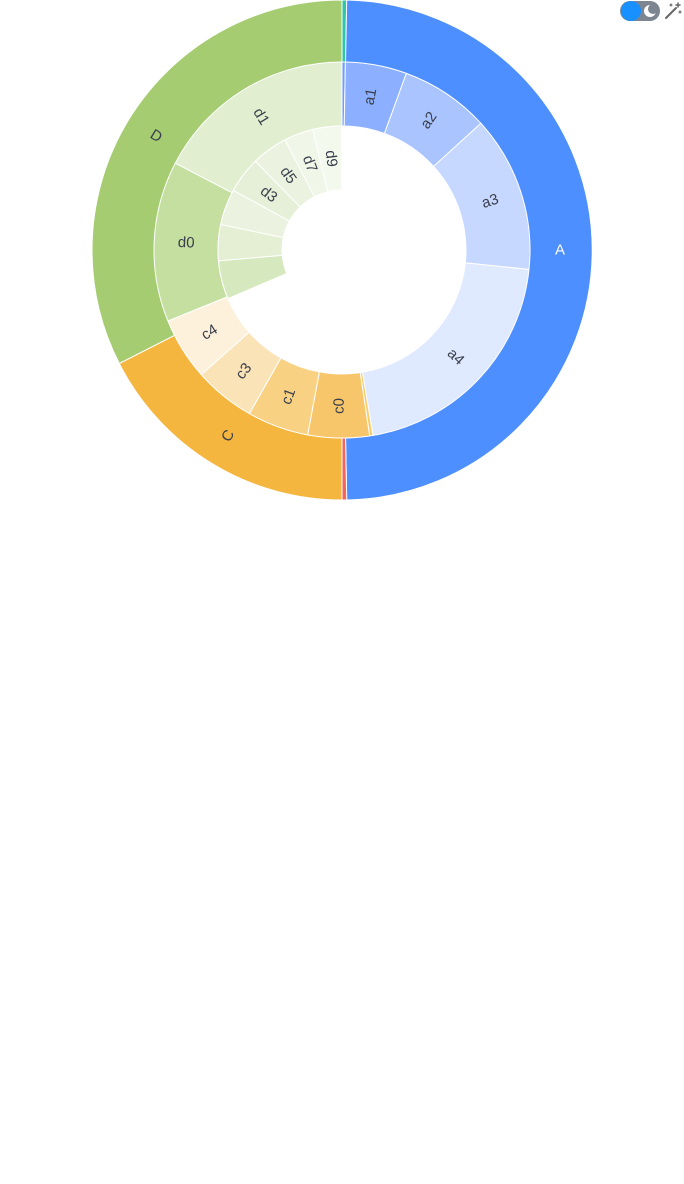  I want to click on theme-toggle, so click(640, 11).